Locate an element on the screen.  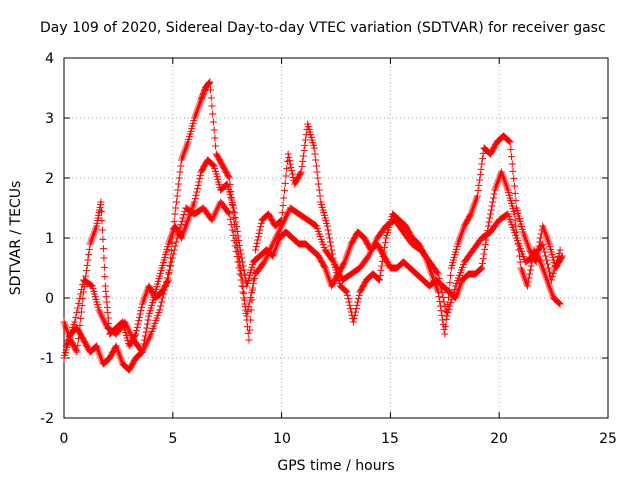
y-tick-label-3: 3 is located at coordinates (49, 119).